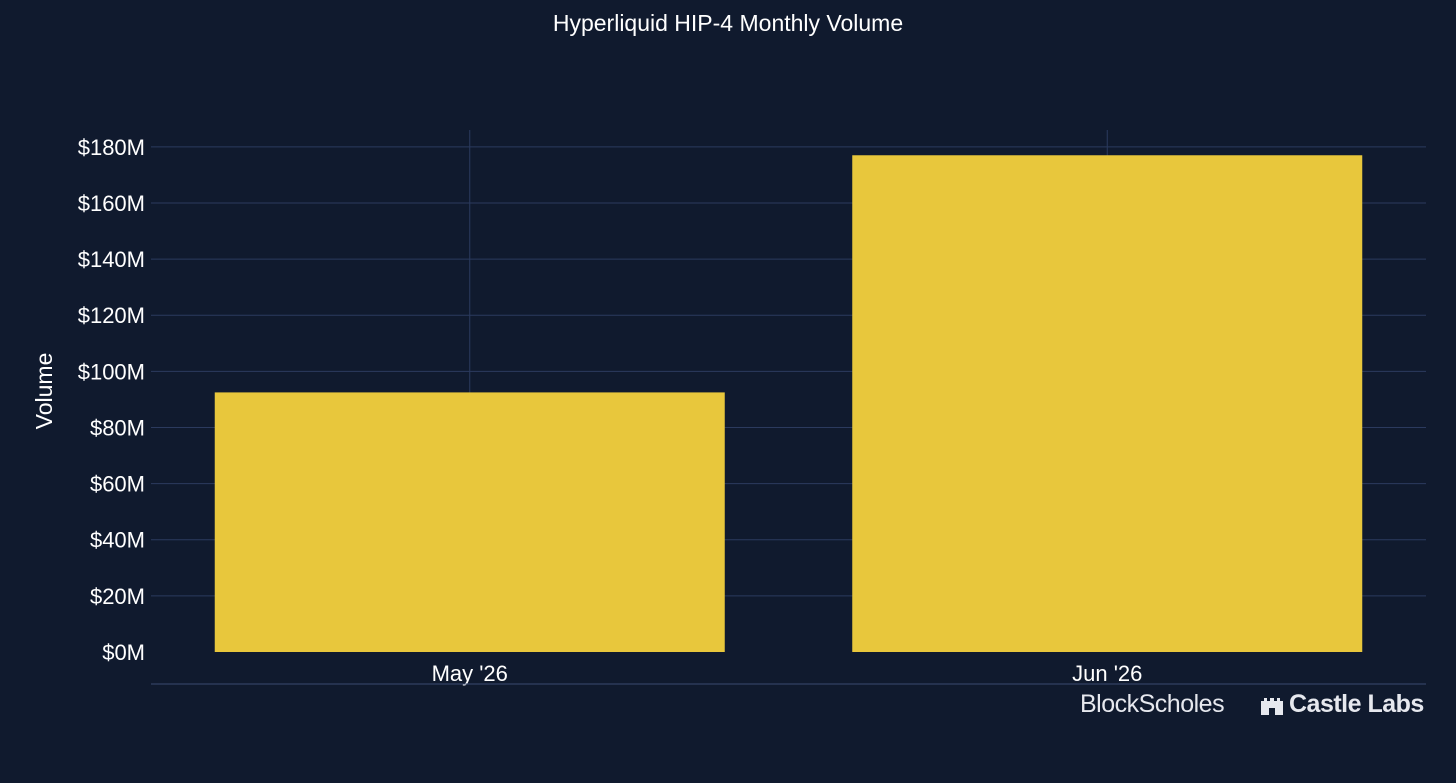  I want to click on chart-title: Hyperliquid HIP-4 Monthly Volume, so click(728, 23).